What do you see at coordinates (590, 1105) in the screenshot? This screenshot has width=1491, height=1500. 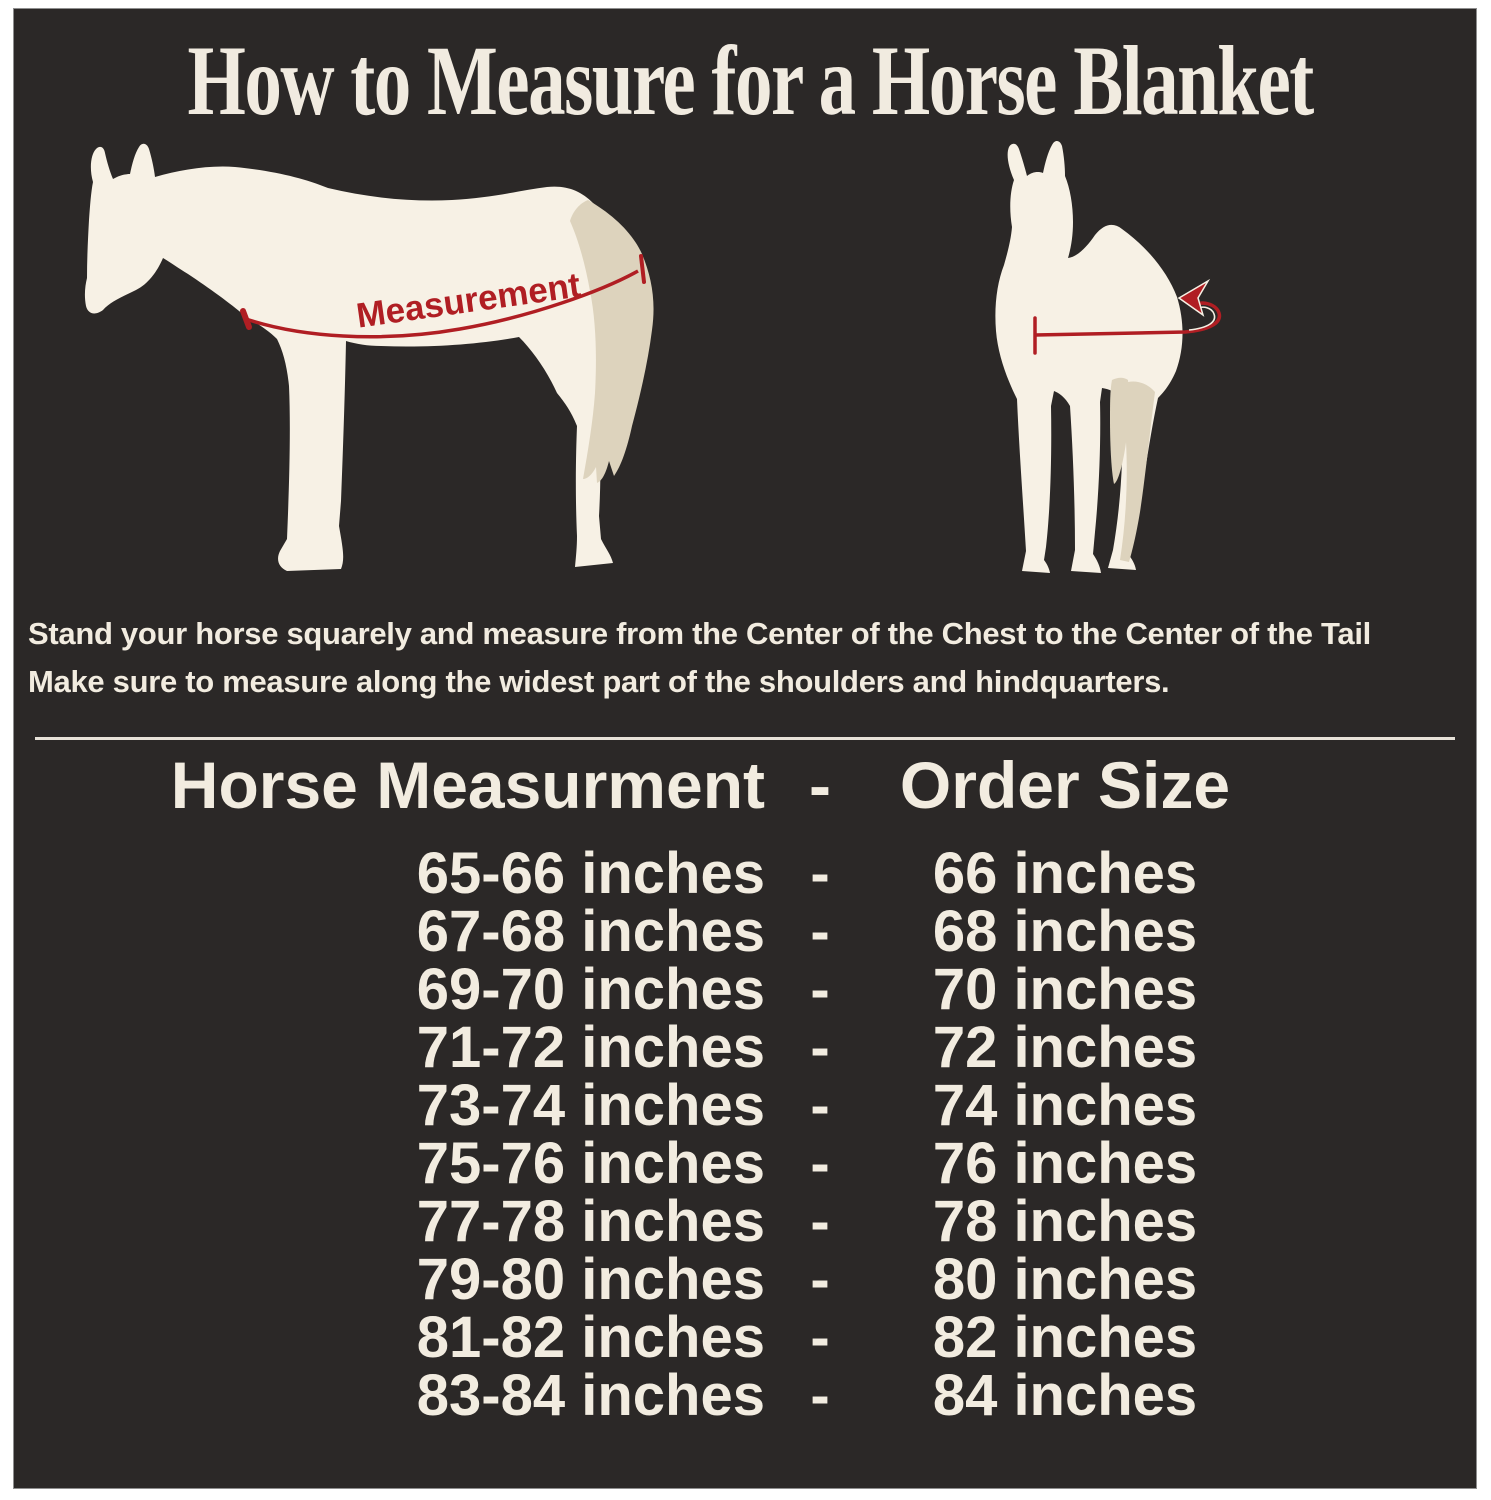 I see `measurement-cell: 73-74 inches` at bounding box center [590, 1105].